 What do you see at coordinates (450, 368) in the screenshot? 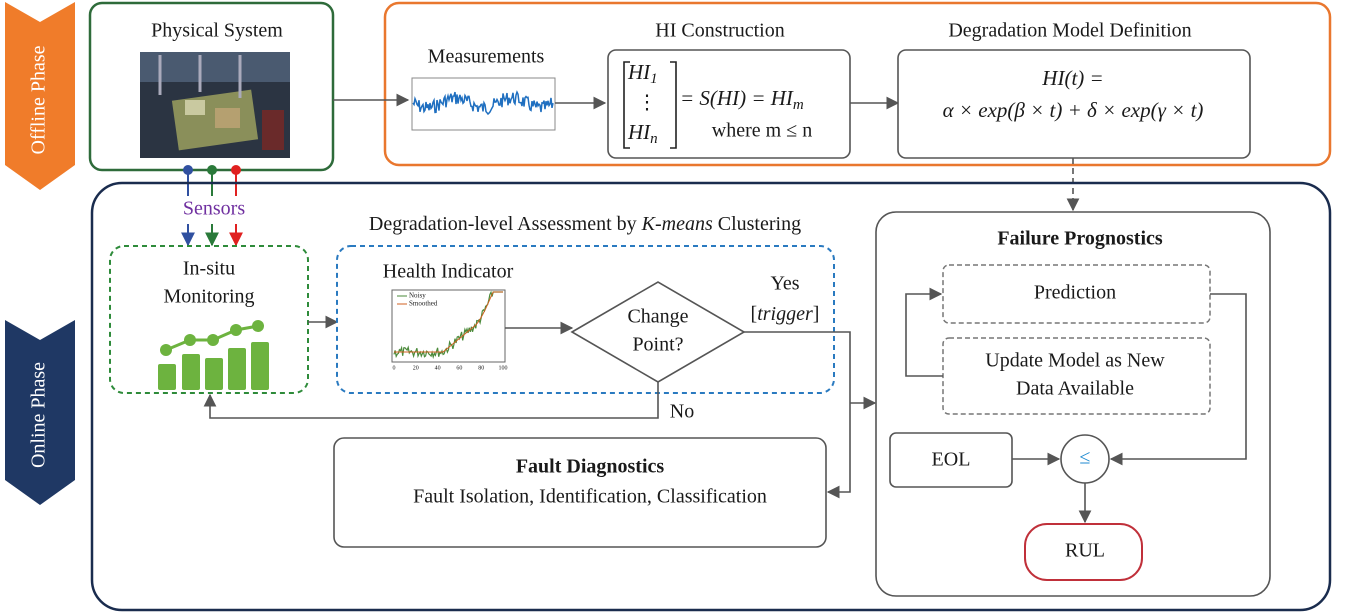
I see `x-tick-labels: 0 20 40 60 80 100` at bounding box center [450, 368].